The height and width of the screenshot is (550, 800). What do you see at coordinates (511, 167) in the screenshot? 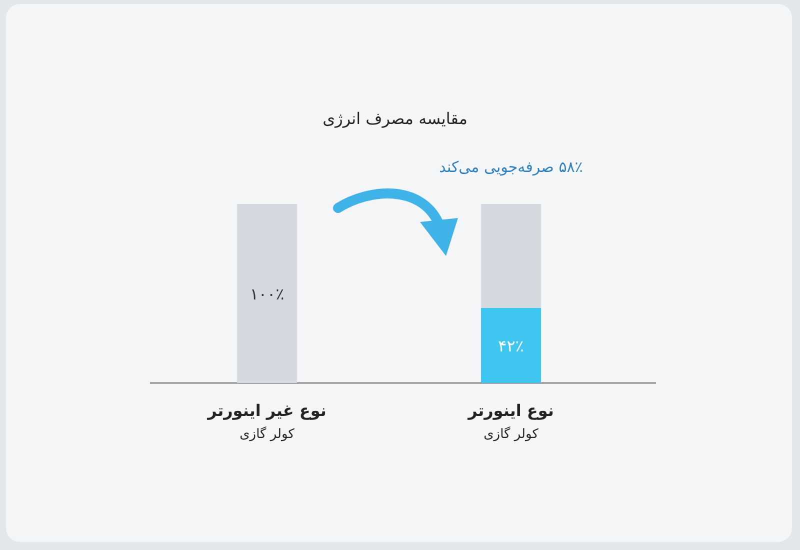
I see `text: ۵۸٪ صرفه‌جویی می‌کند` at bounding box center [511, 167].